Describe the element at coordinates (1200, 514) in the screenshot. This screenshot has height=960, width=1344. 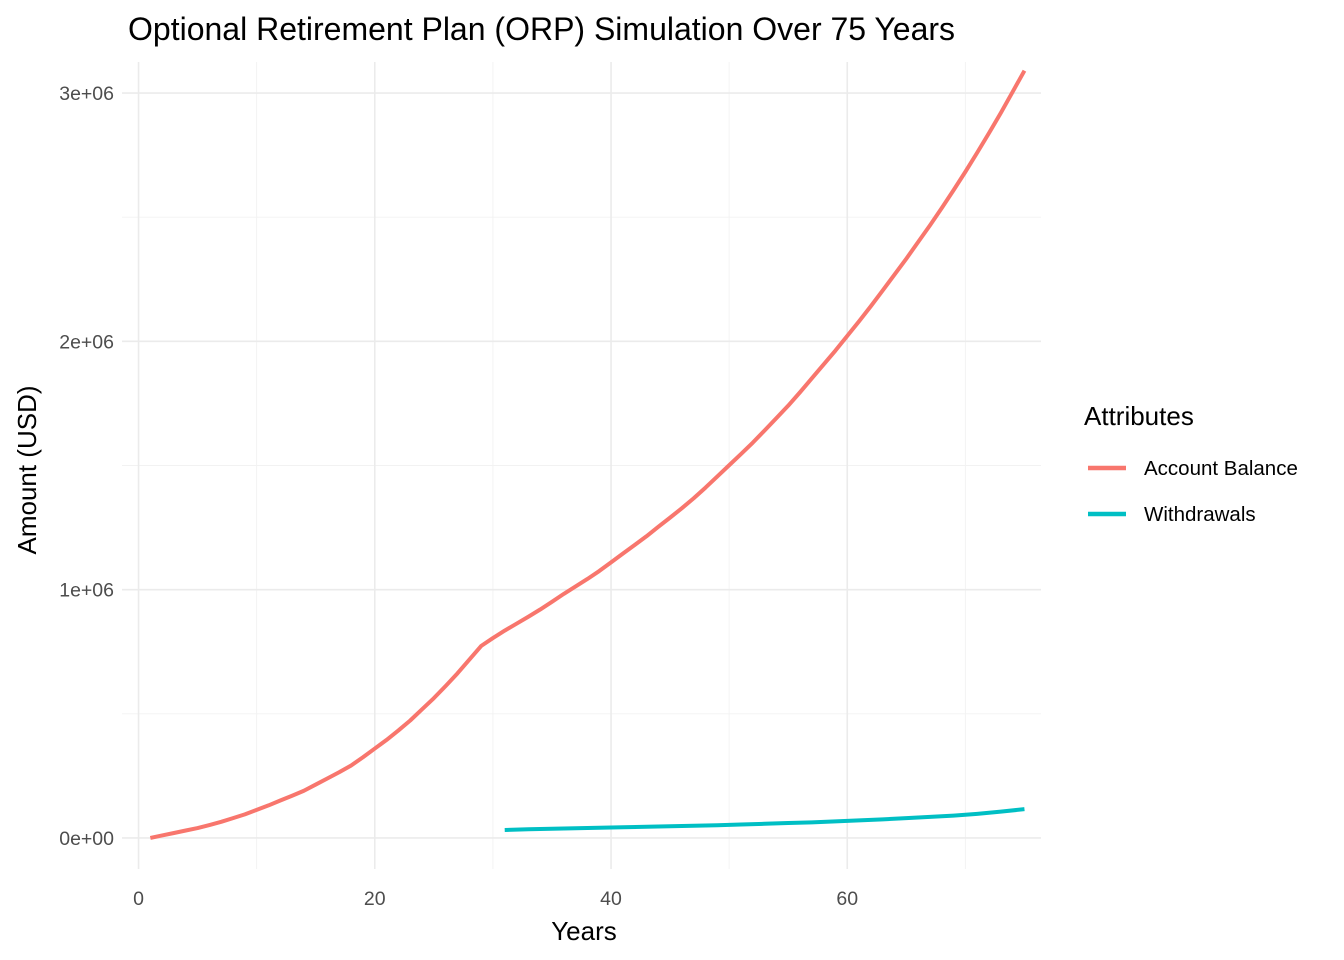
I see `legend-label-withdrawals: Withdrawals` at that location.